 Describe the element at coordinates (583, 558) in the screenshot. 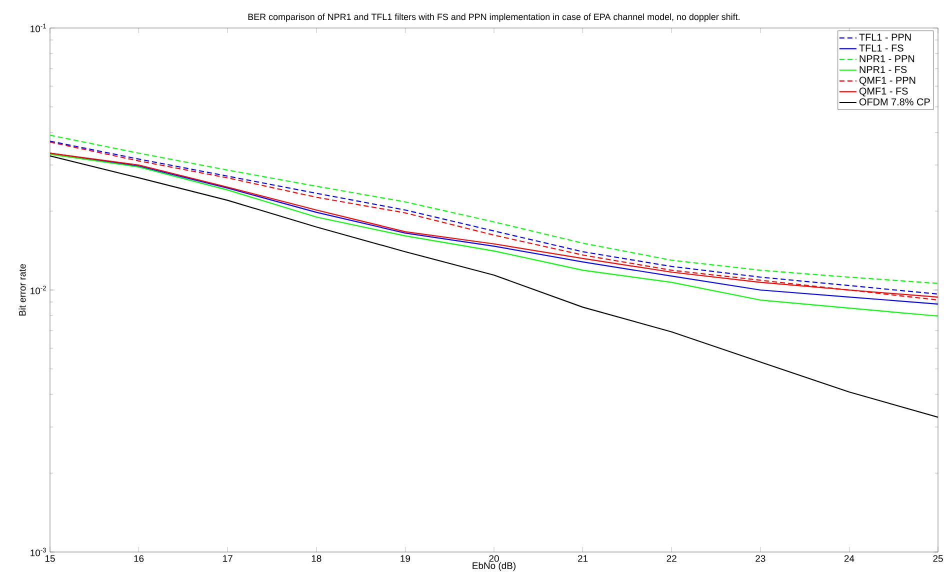

I see `x-tick-label: 21` at that location.